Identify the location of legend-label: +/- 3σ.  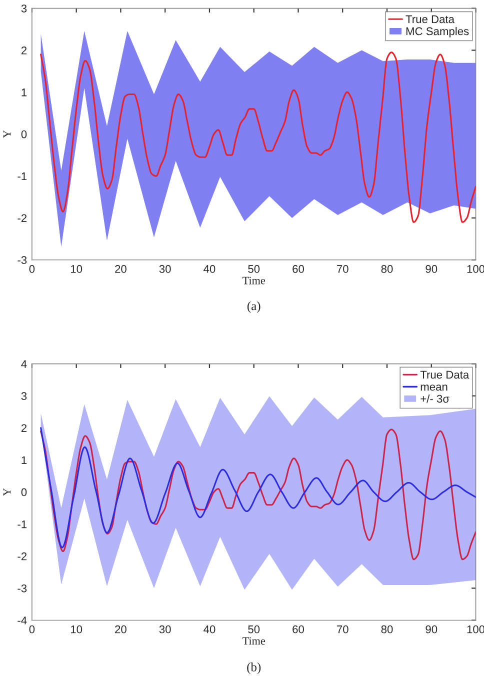
(435, 398).